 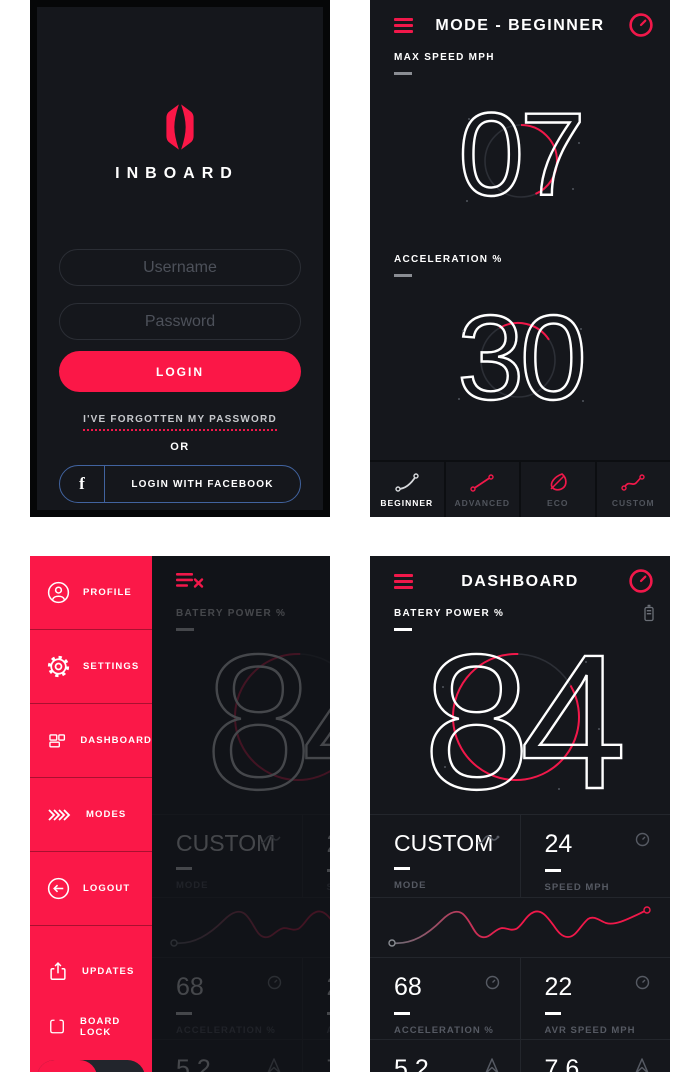 I want to click on dashboard-title: DASHBOARD, so click(x=520, y=581).